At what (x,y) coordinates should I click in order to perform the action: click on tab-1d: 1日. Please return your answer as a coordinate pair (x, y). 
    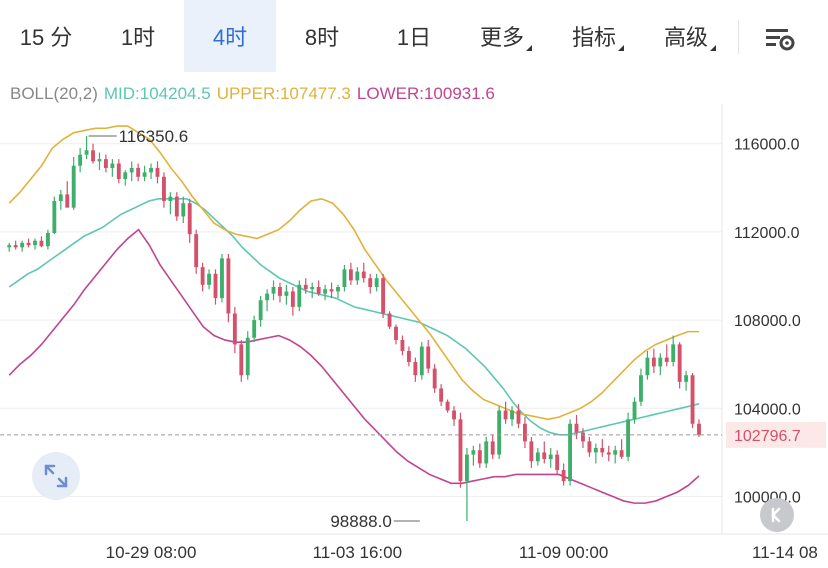
    Looking at the image, I should click on (414, 36).